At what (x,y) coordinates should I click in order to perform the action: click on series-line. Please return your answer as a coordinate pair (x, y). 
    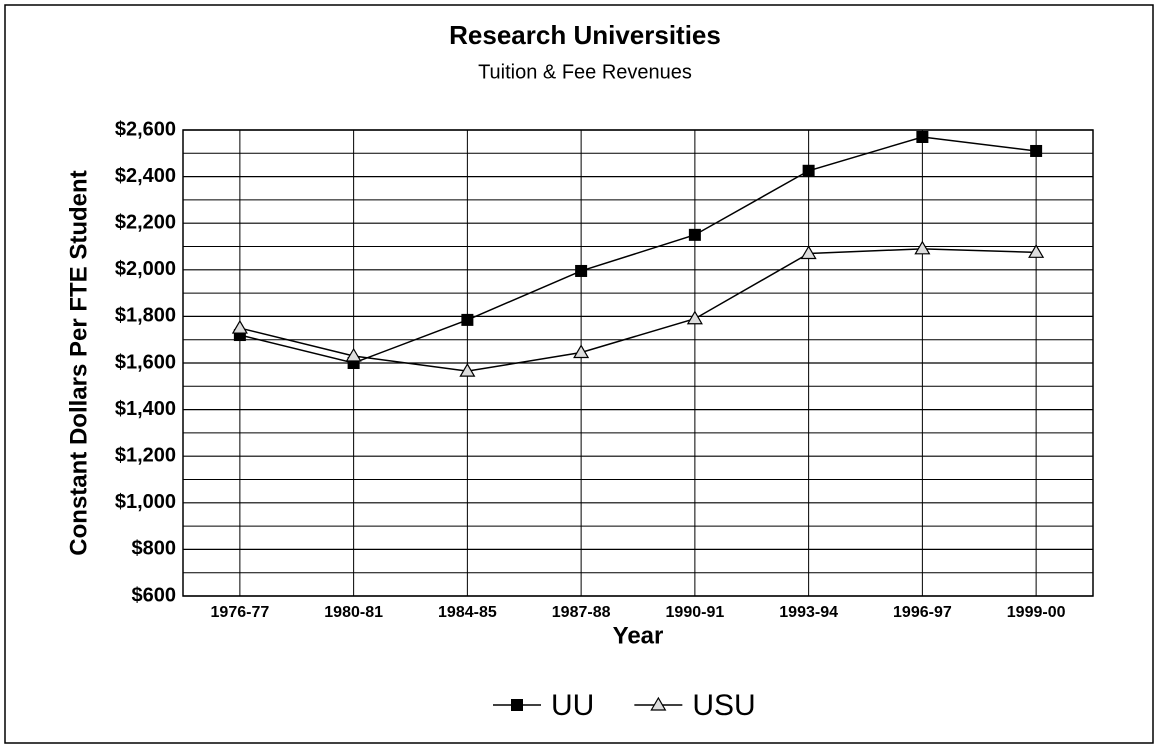
    Looking at the image, I should click on (638, 310).